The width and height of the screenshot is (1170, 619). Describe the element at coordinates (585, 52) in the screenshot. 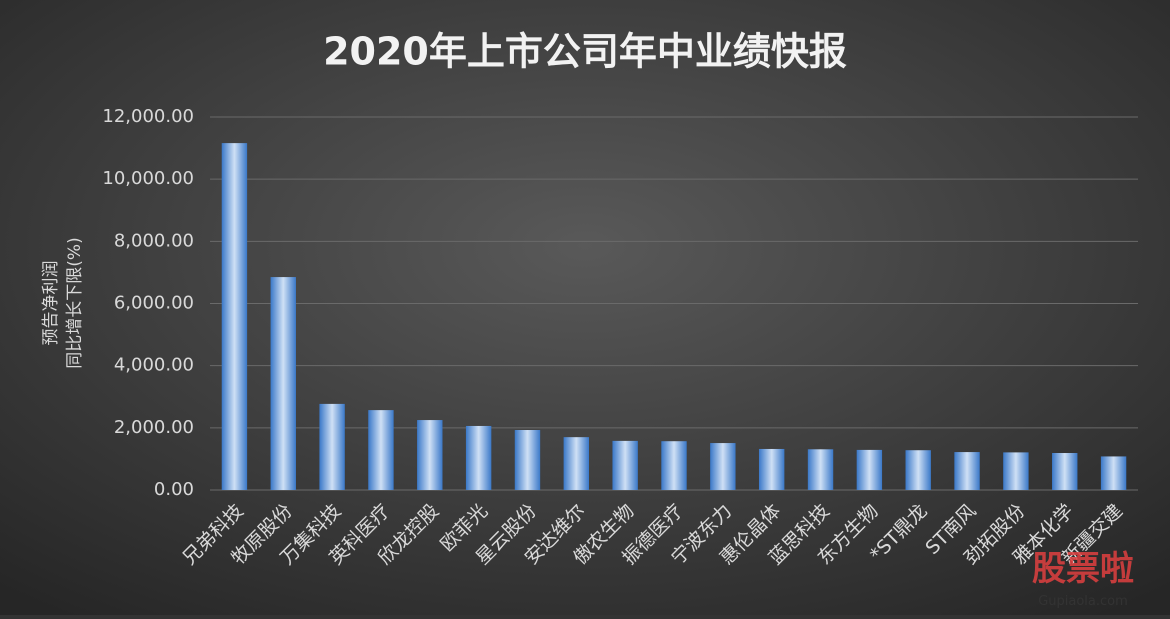

I see `chart-title: 2020年上市公司年中业绩快报` at that location.